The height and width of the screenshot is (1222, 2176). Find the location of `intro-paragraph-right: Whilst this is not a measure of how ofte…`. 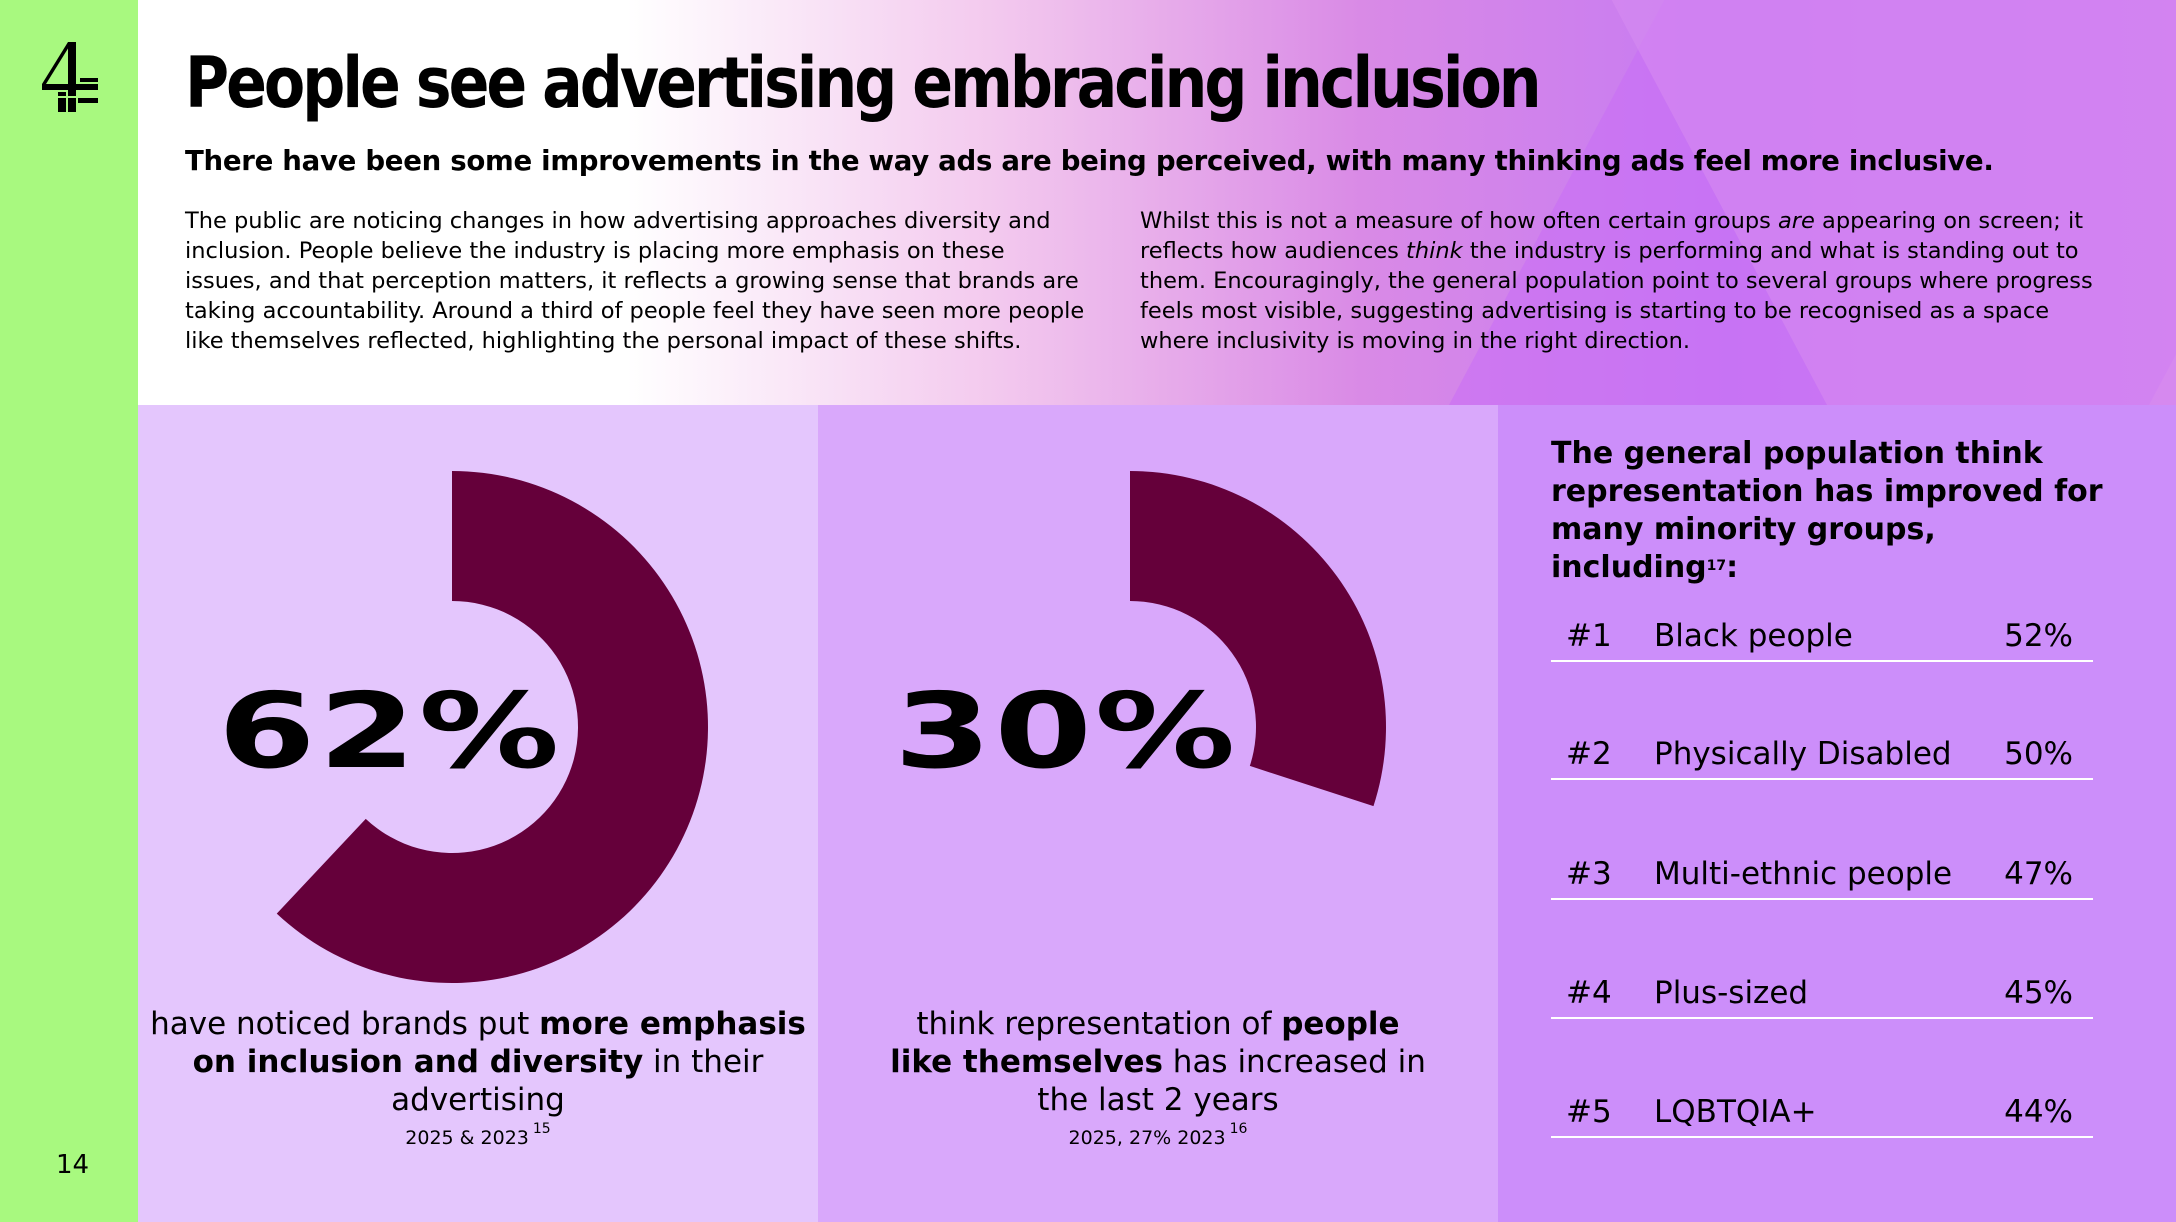

intro-paragraph-right: Whilst this is not a measure of how ofte… is located at coordinates (1616, 281).